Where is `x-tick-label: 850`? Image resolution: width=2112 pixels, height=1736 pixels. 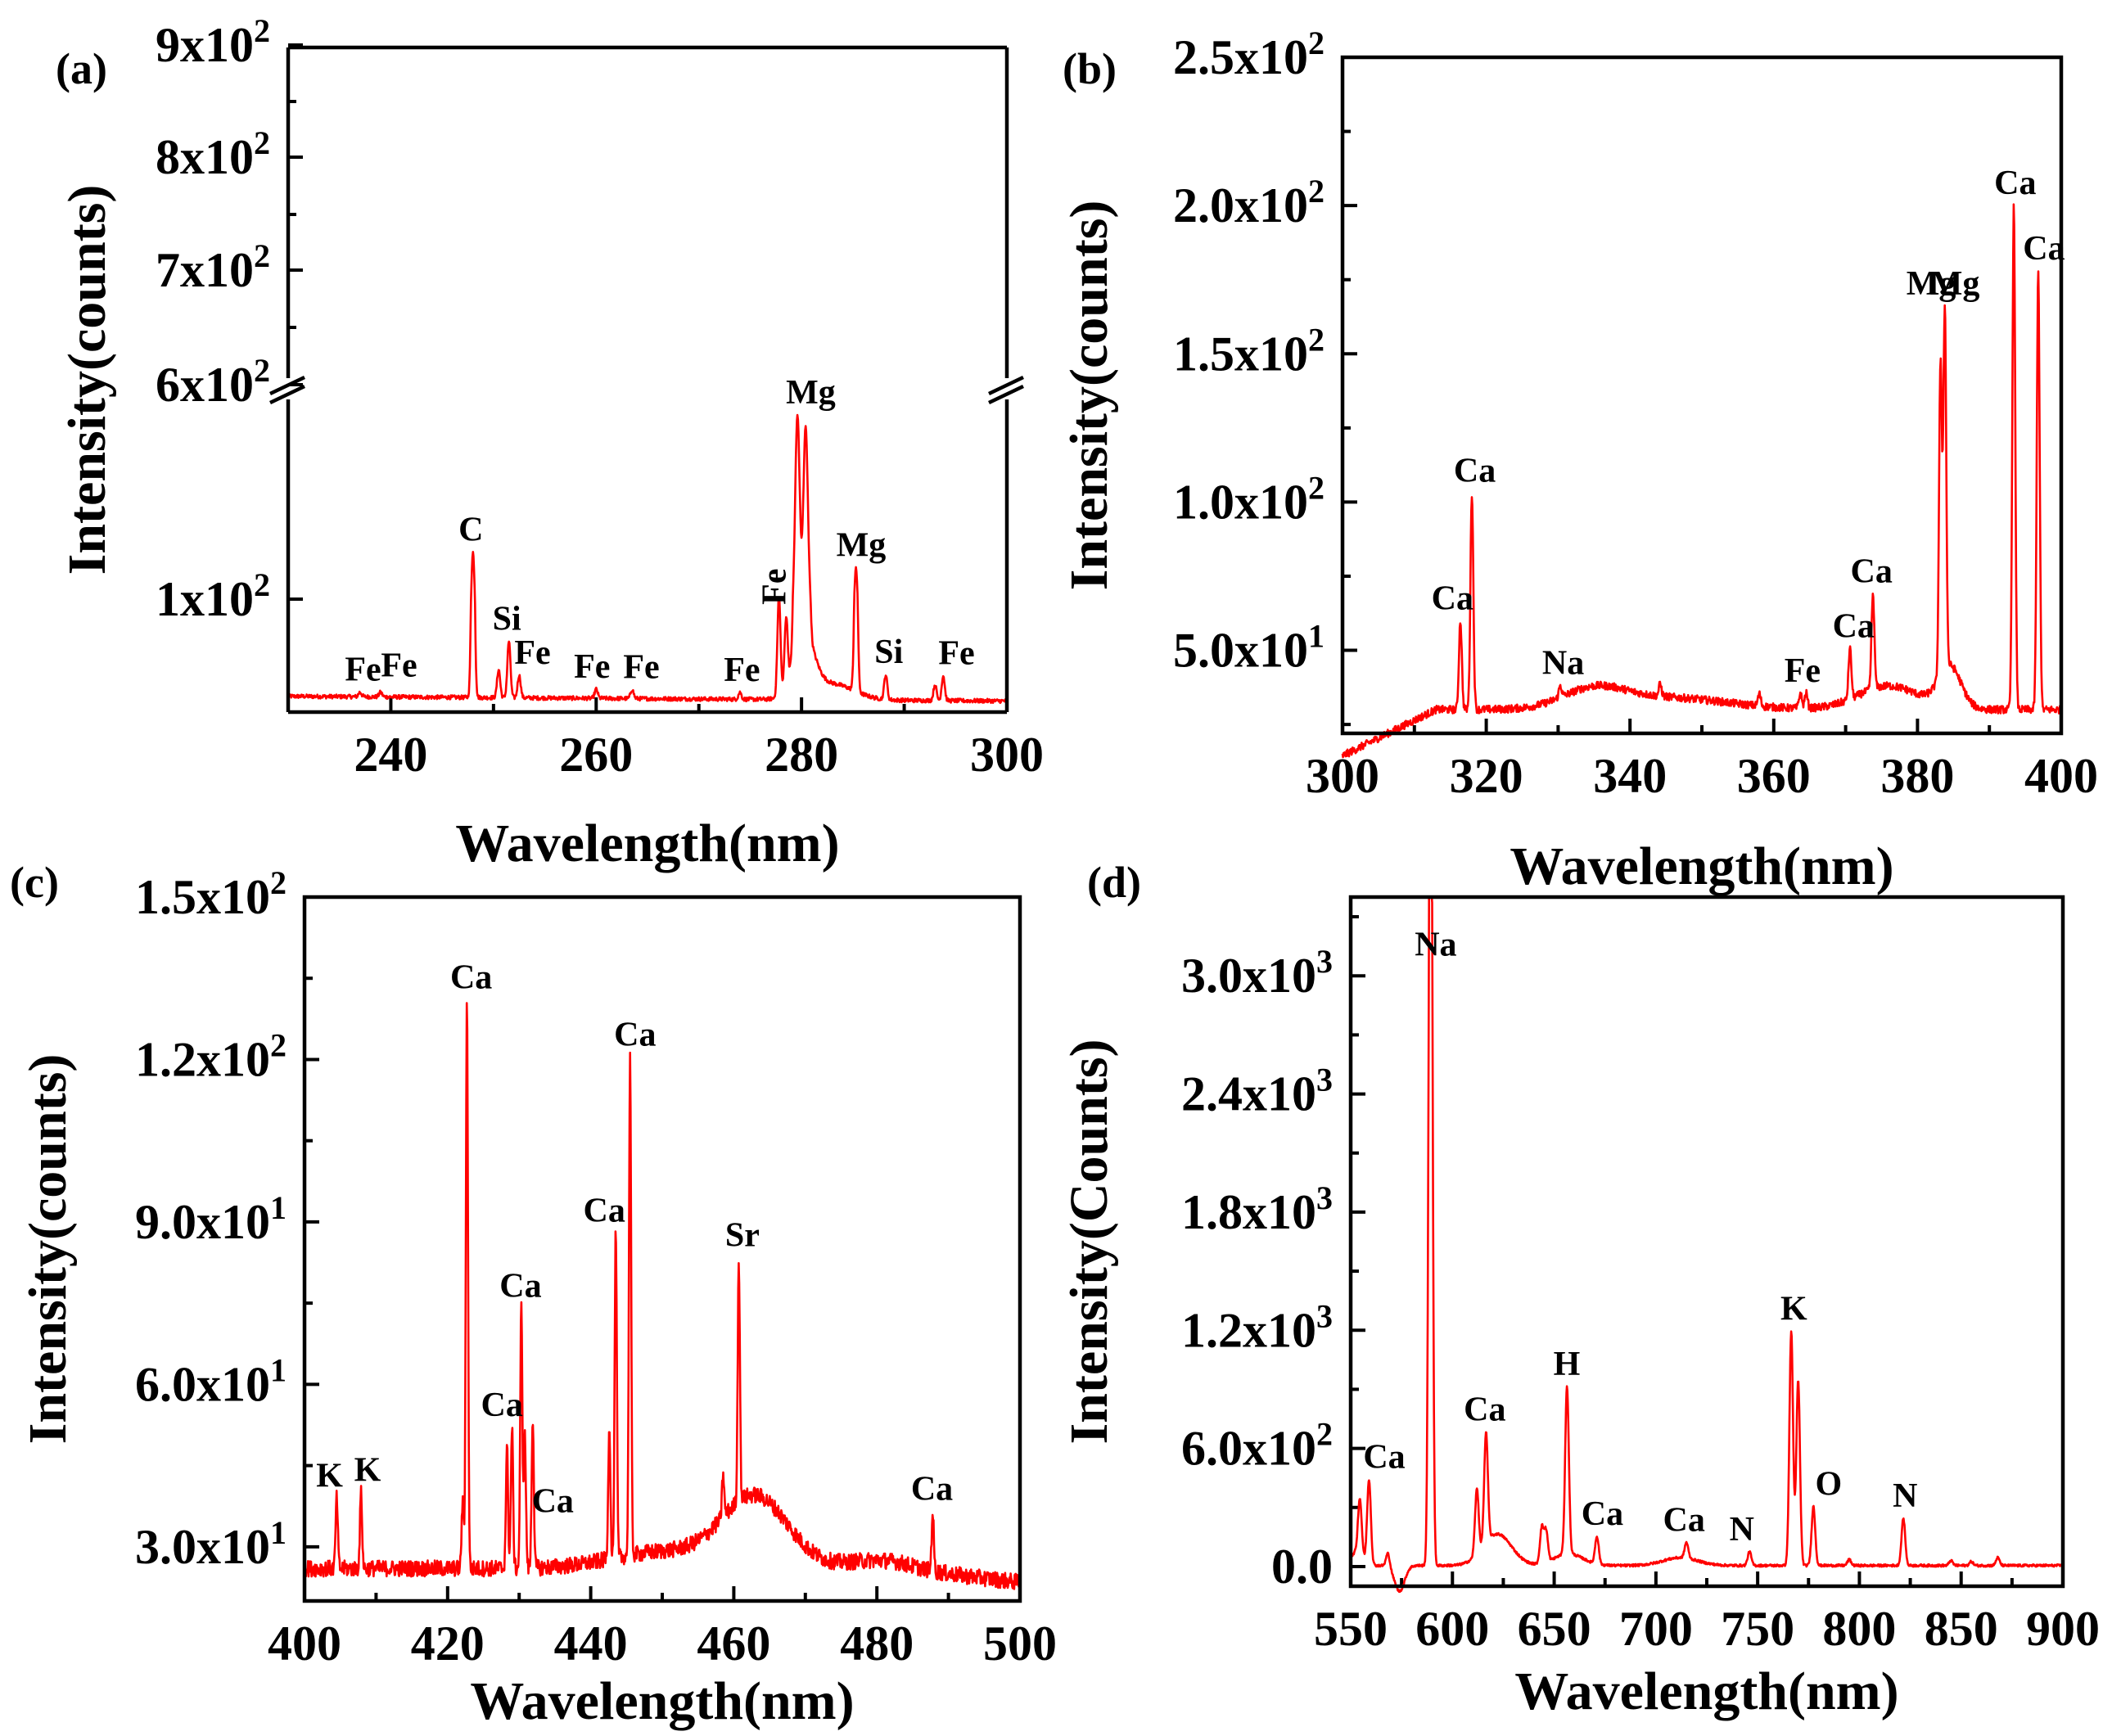
x-tick-label: 850 is located at coordinates (1962, 1629).